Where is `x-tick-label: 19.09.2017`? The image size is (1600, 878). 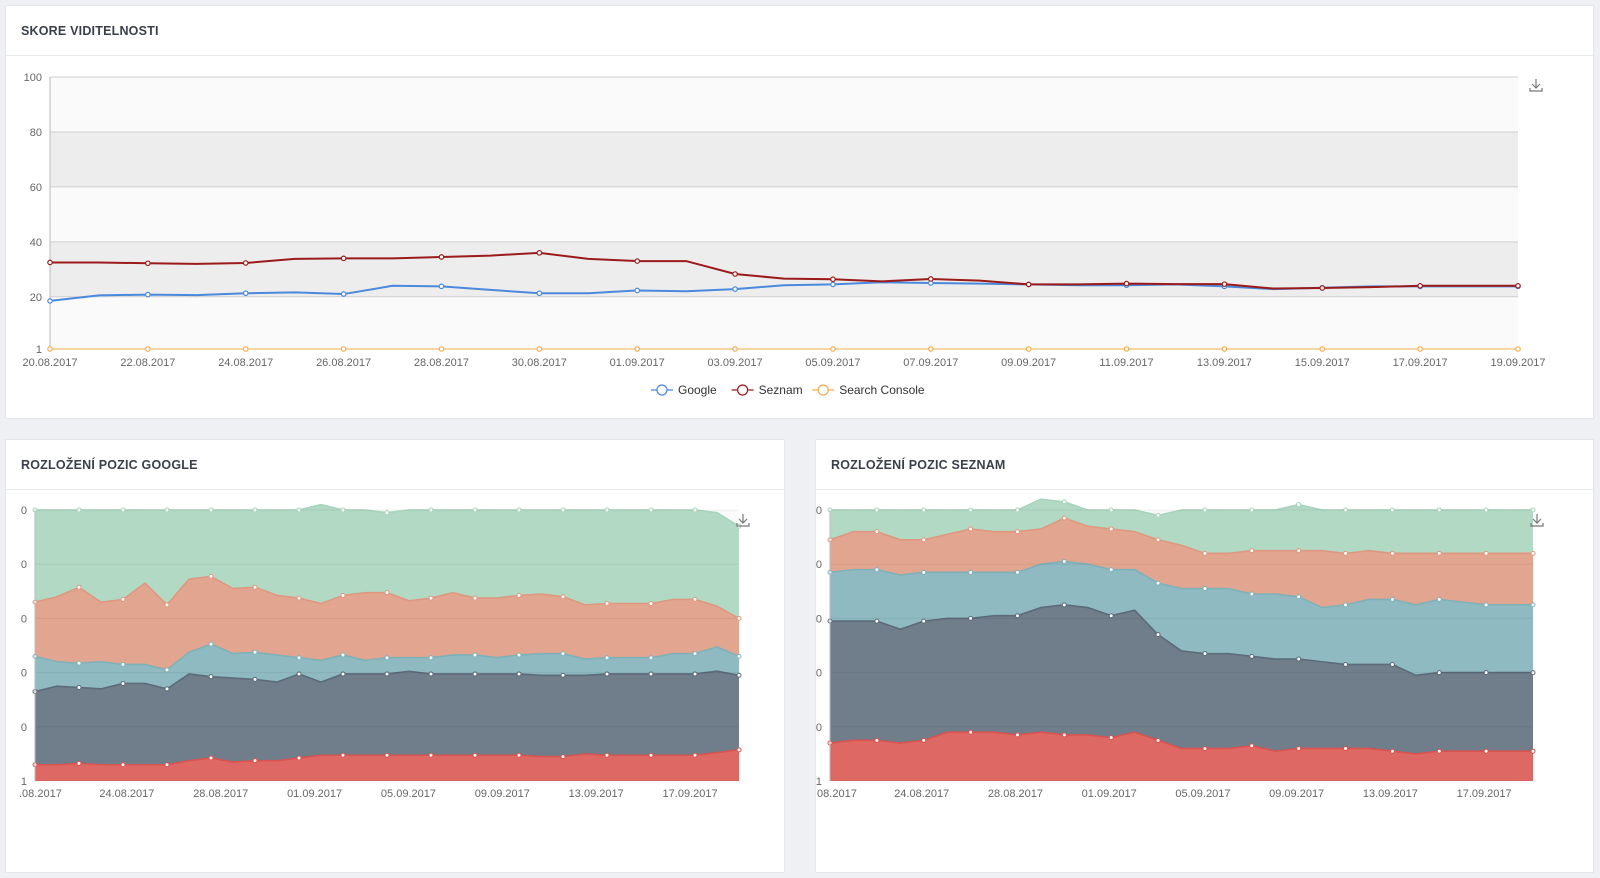 x-tick-label: 19.09.2017 is located at coordinates (1517, 363).